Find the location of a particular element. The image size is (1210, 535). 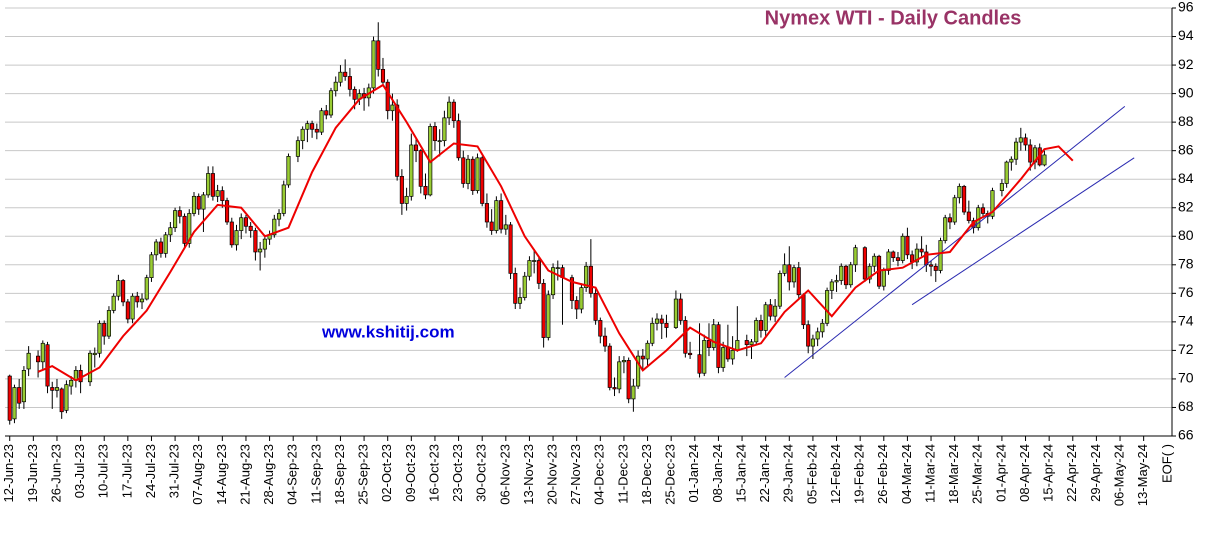

y-tick-label: 80 is located at coordinates (1186, 235).